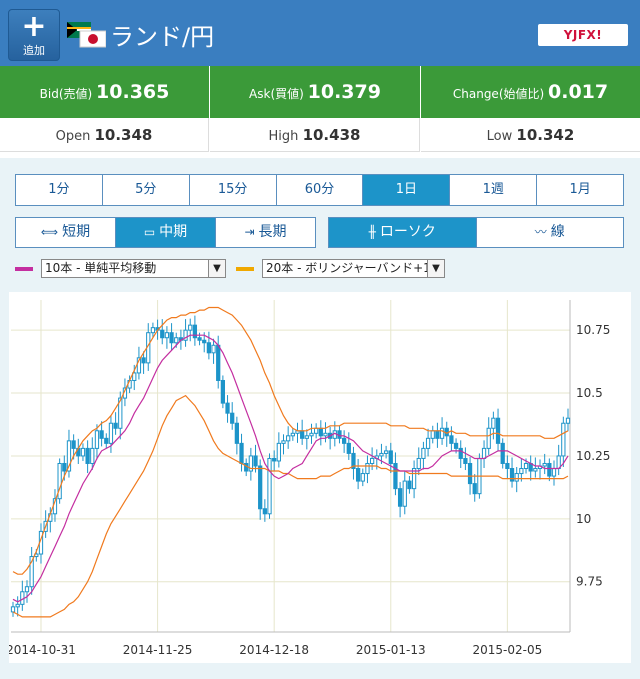 The height and width of the screenshot is (679, 640). I want to click on tab-period-15min: 15分, so click(232, 190).